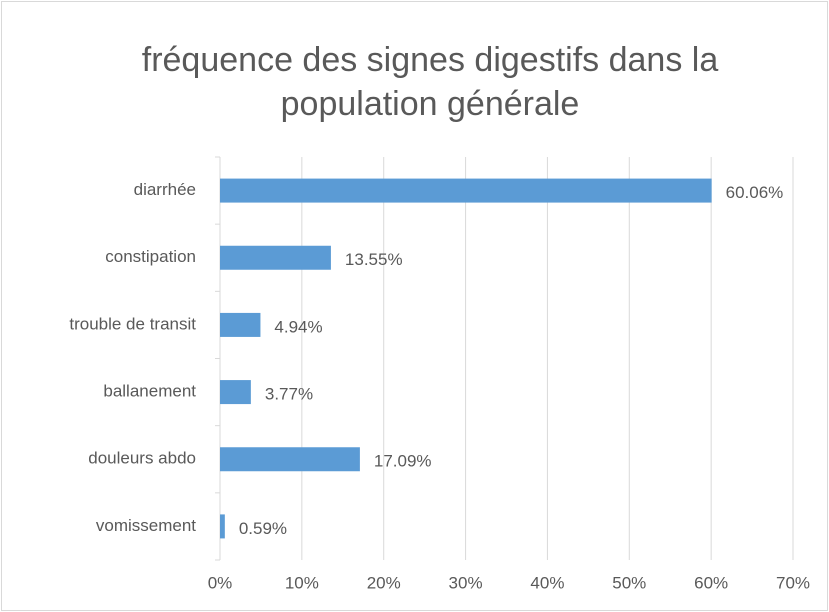 This screenshot has height=612, width=829. What do you see at coordinates (146, 525) in the screenshot?
I see `y-tick-label: vomissement` at bounding box center [146, 525].